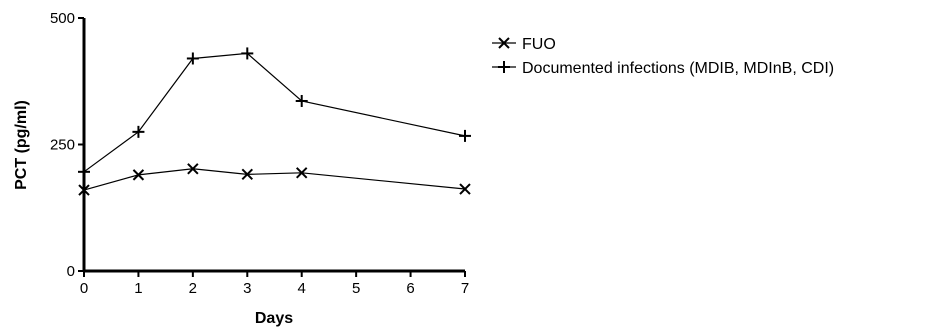  Describe the element at coordinates (356, 288) in the screenshot. I see `x-tick-label: 5` at that location.